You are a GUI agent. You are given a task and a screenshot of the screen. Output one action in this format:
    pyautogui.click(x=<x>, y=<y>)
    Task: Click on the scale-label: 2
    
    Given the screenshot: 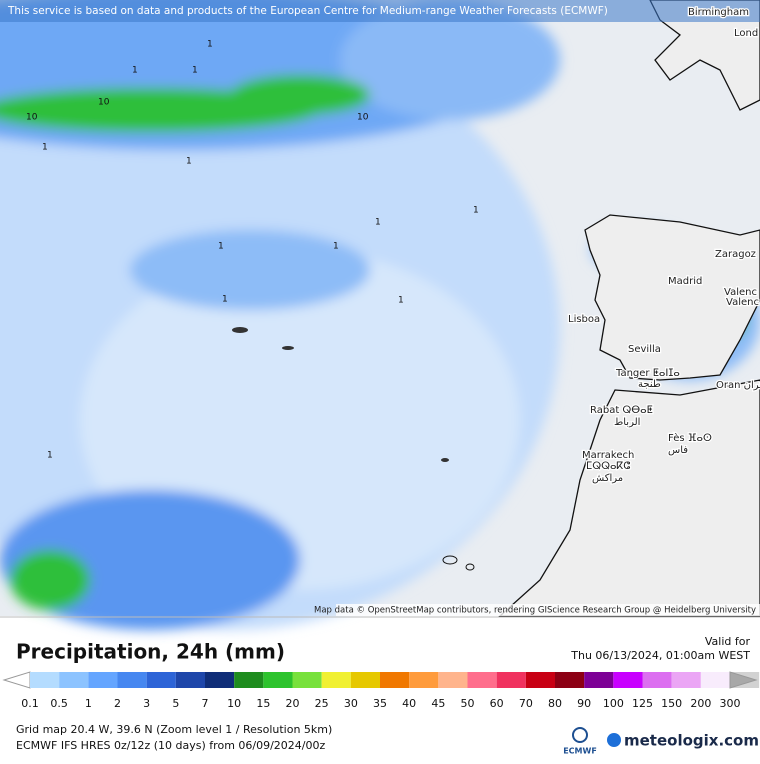 What is the action you would take?
    pyautogui.click(x=117, y=703)
    